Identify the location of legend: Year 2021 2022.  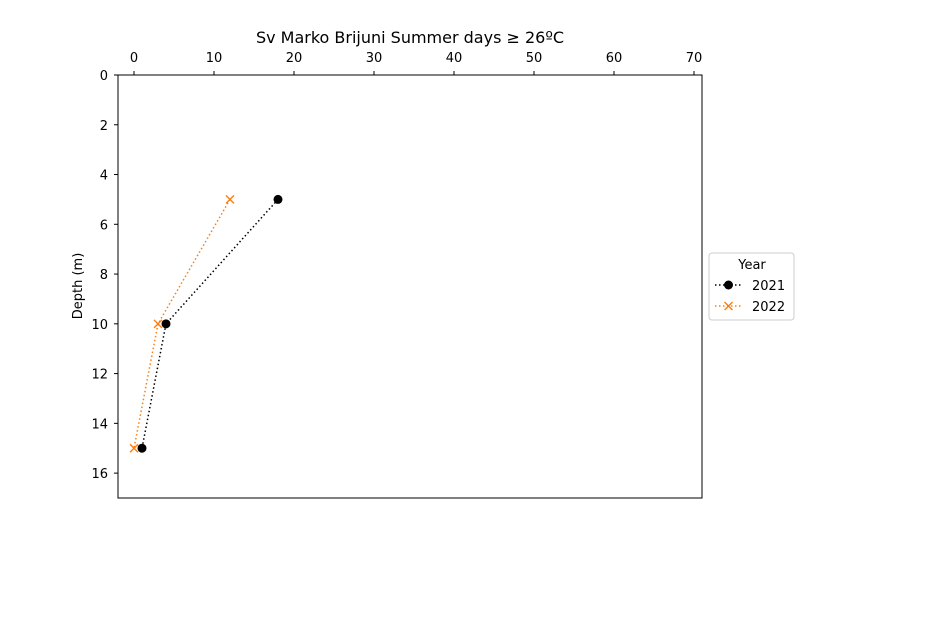
(751, 286).